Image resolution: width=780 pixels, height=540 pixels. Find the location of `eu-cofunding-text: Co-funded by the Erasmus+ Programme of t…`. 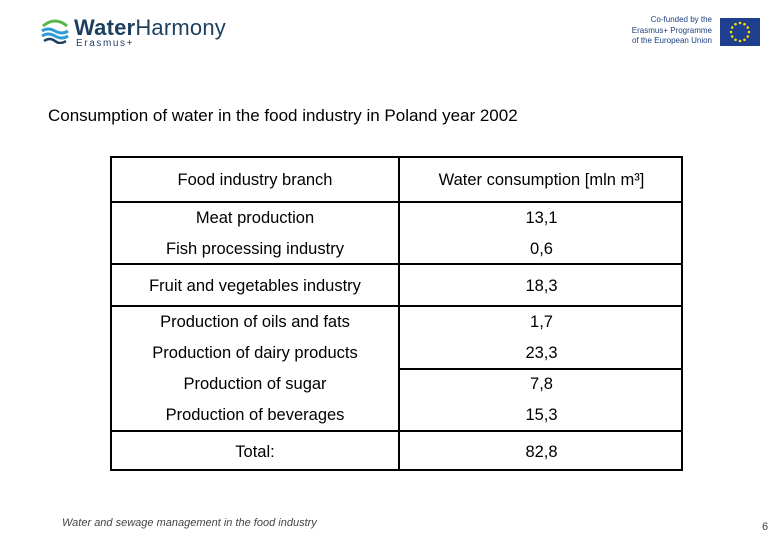

eu-cofunding-text: Co-funded by the Erasmus+ Programme of t… is located at coordinates (666, 31).